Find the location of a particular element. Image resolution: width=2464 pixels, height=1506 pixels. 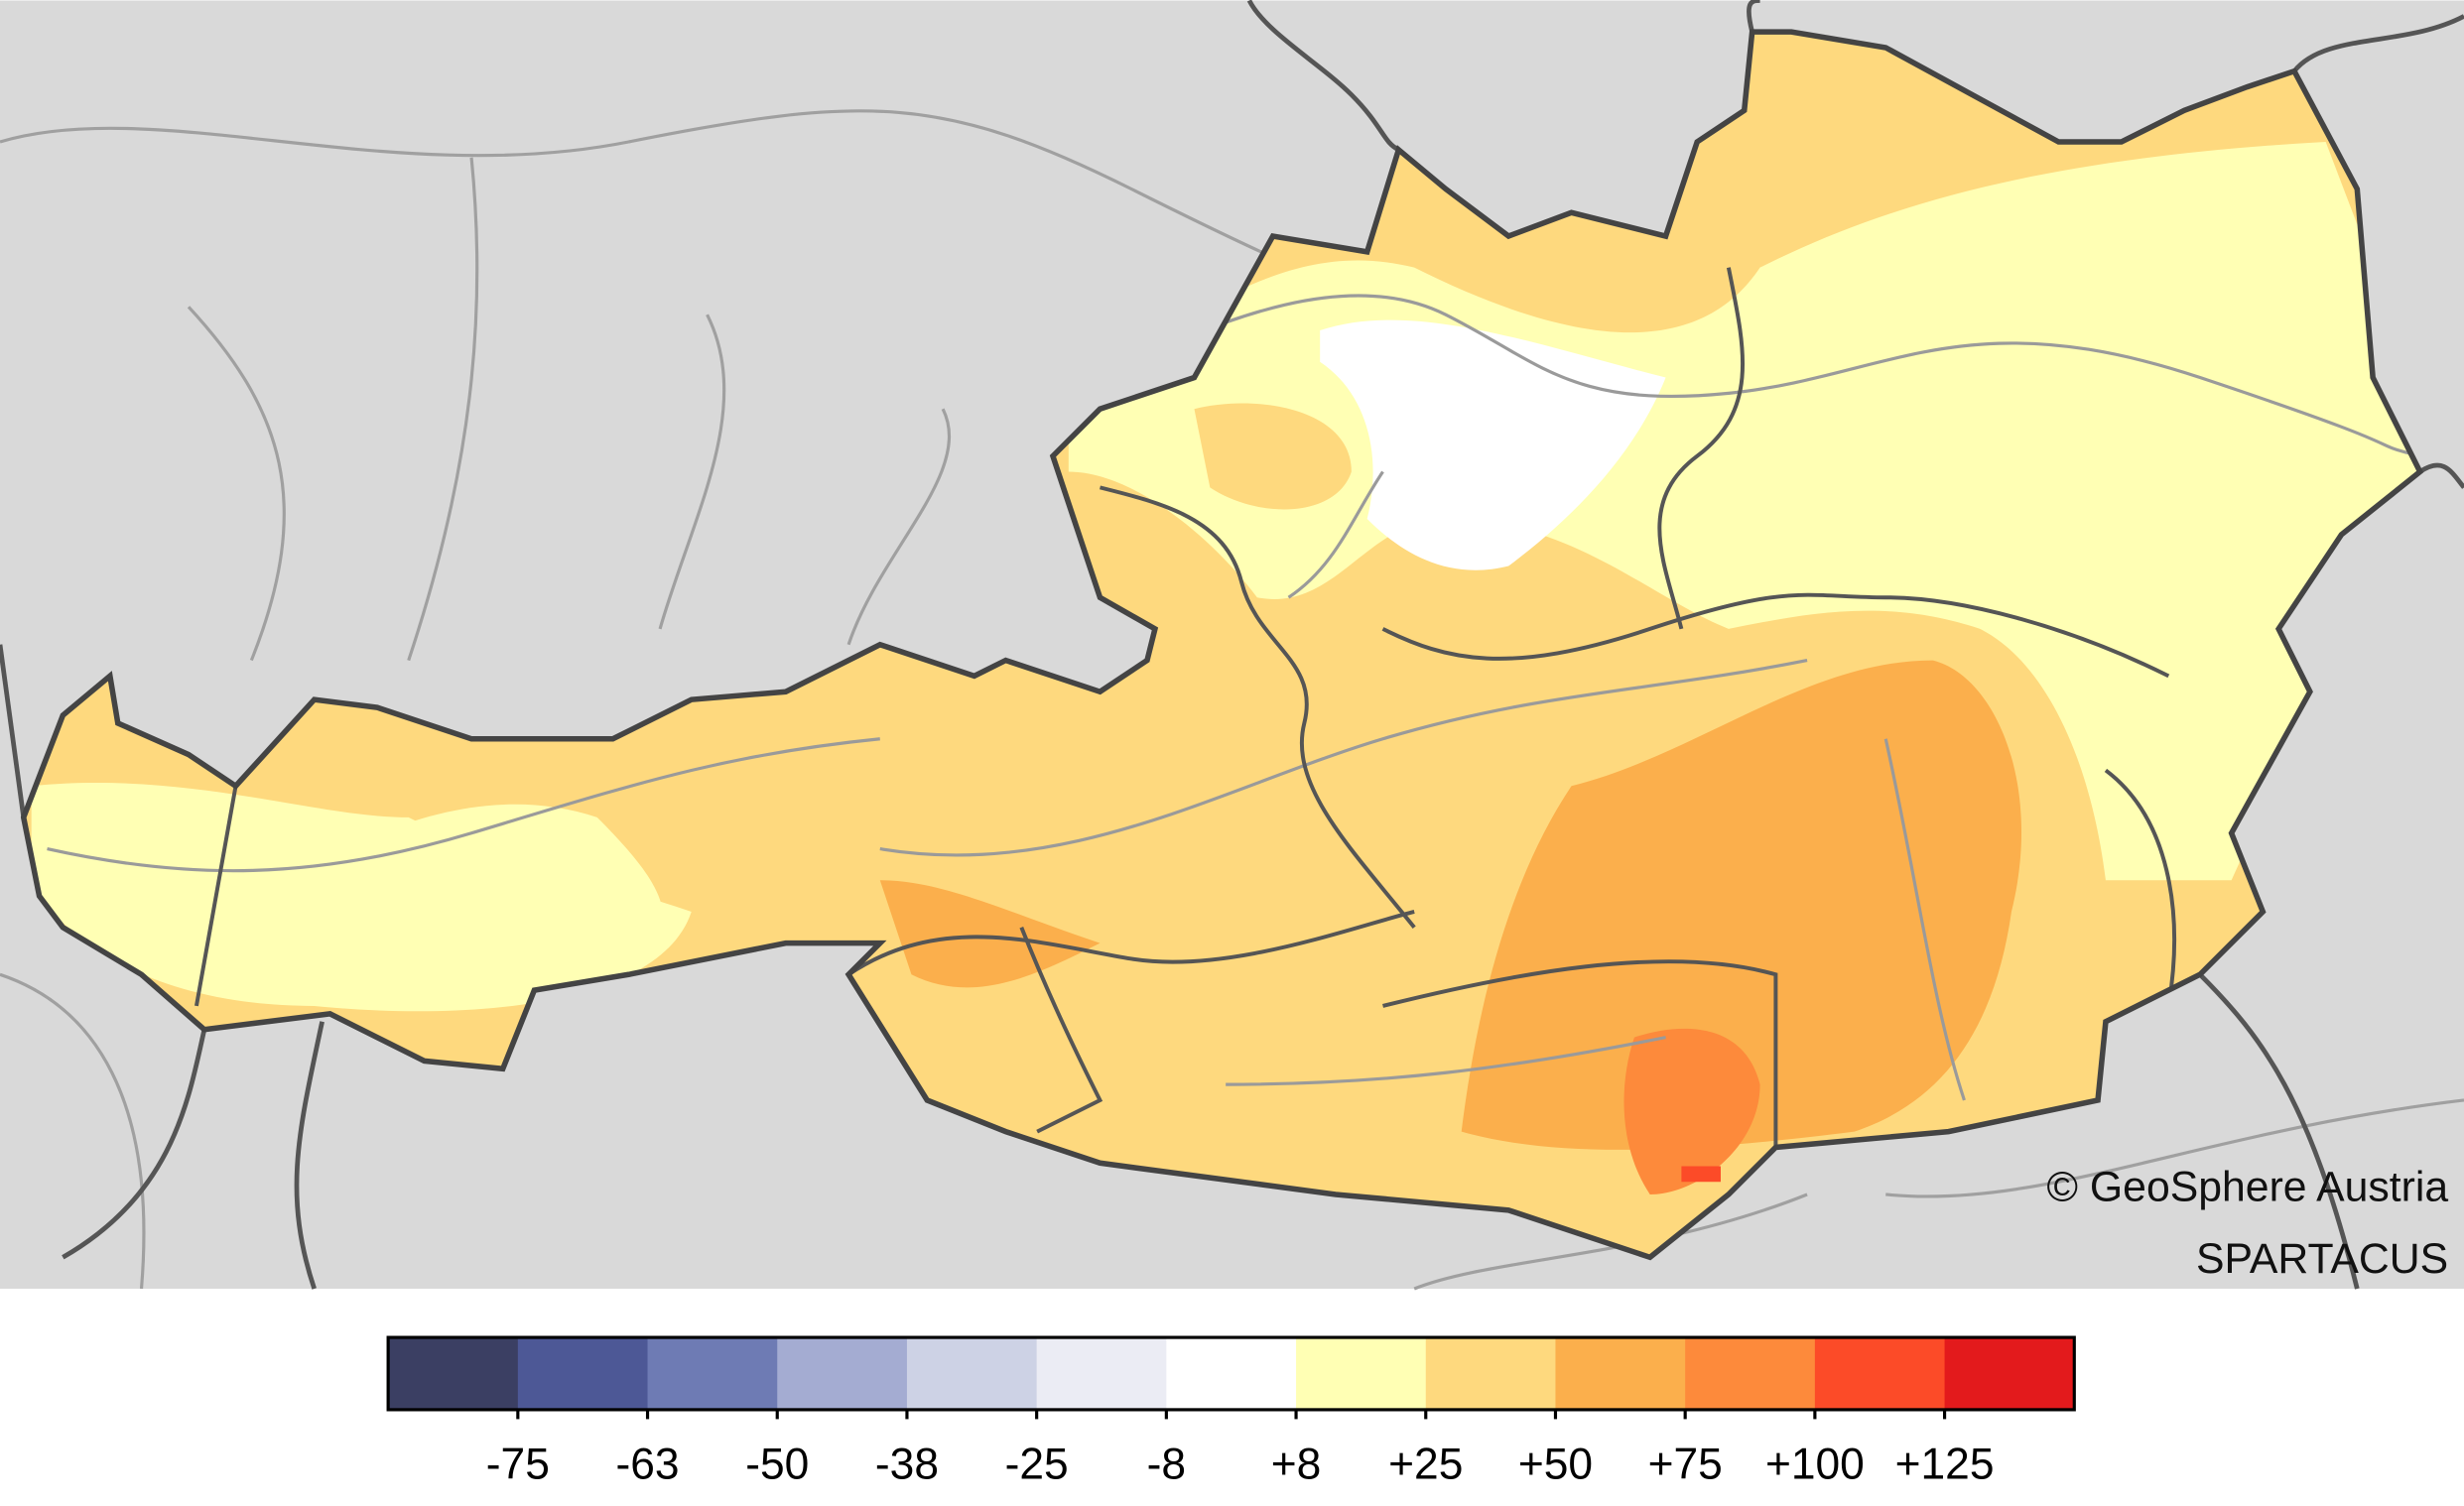

colorbar-tick-label: -63 is located at coordinates (648, 1465).